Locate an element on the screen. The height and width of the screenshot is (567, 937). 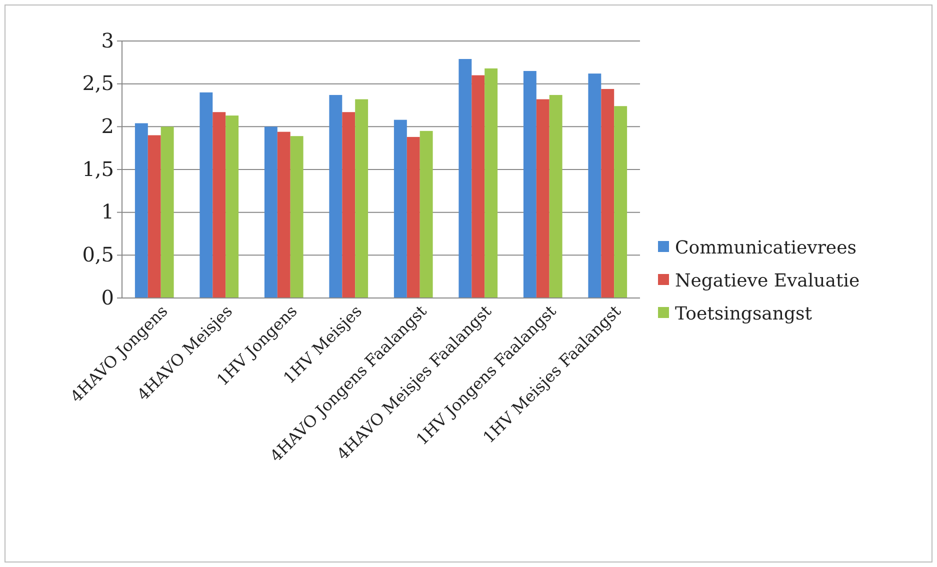
y-tick-label: 3 is located at coordinates (107, 40).